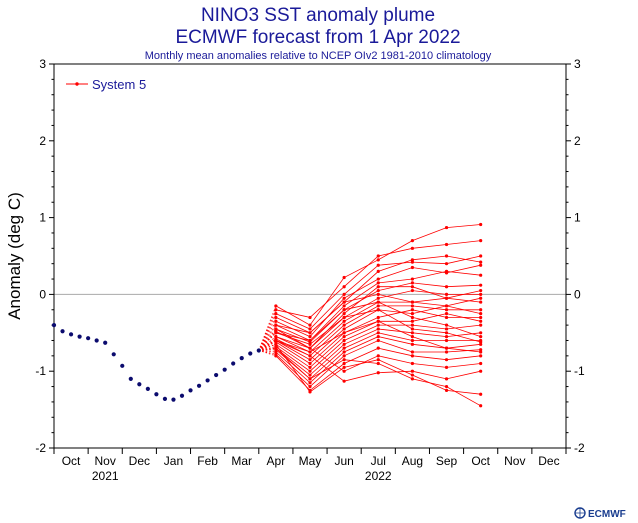  What do you see at coordinates (40, 448) in the screenshot?
I see `y-tick-label-left: -2` at bounding box center [40, 448].